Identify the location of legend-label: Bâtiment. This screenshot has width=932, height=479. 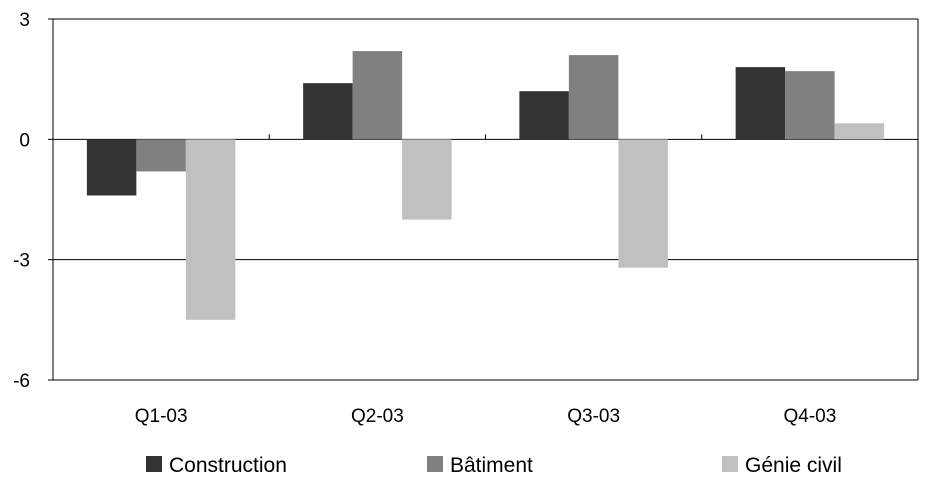
(491, 464).